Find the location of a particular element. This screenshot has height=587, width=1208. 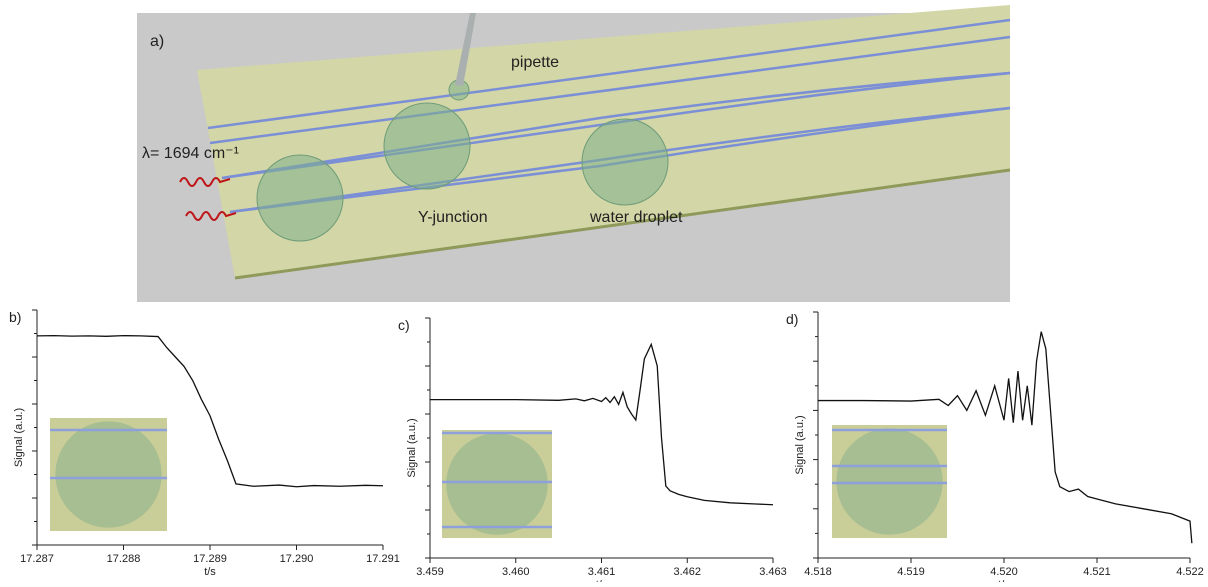

annotation: water droplet is located at coordinates (636, 217).